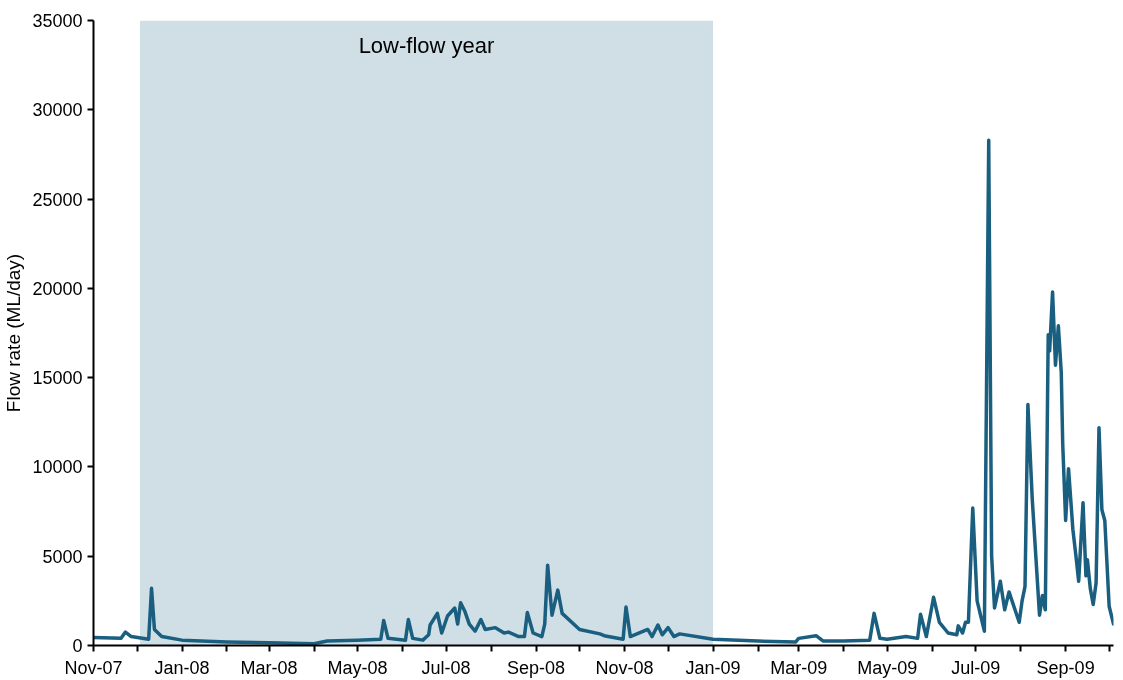 The width and height of the screenshot is (1123, 680). I want to click on band-label: Low-flow year, so click(426, 45).